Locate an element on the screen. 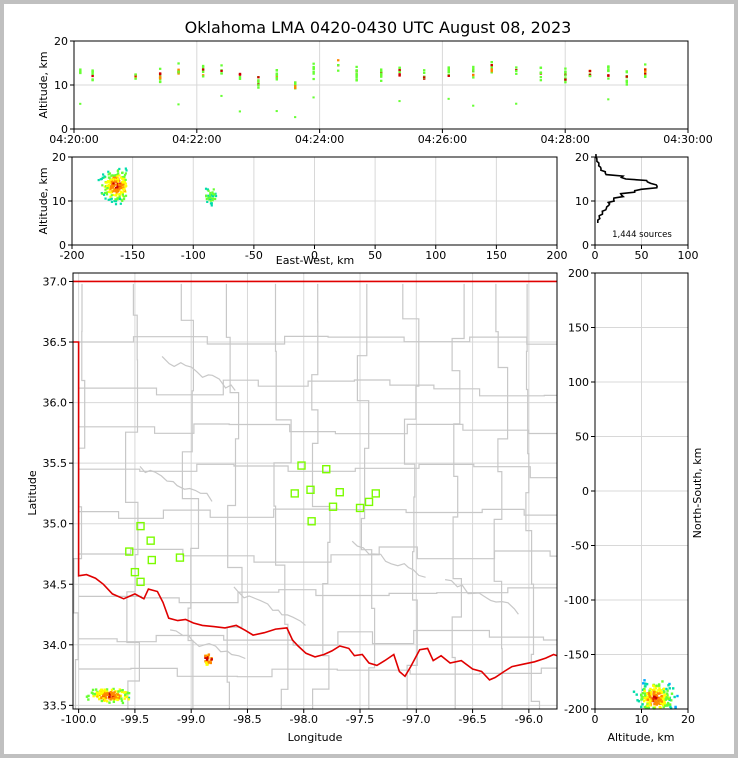  histogram-ytick-label: 10 is located at coordinates (582, 201).